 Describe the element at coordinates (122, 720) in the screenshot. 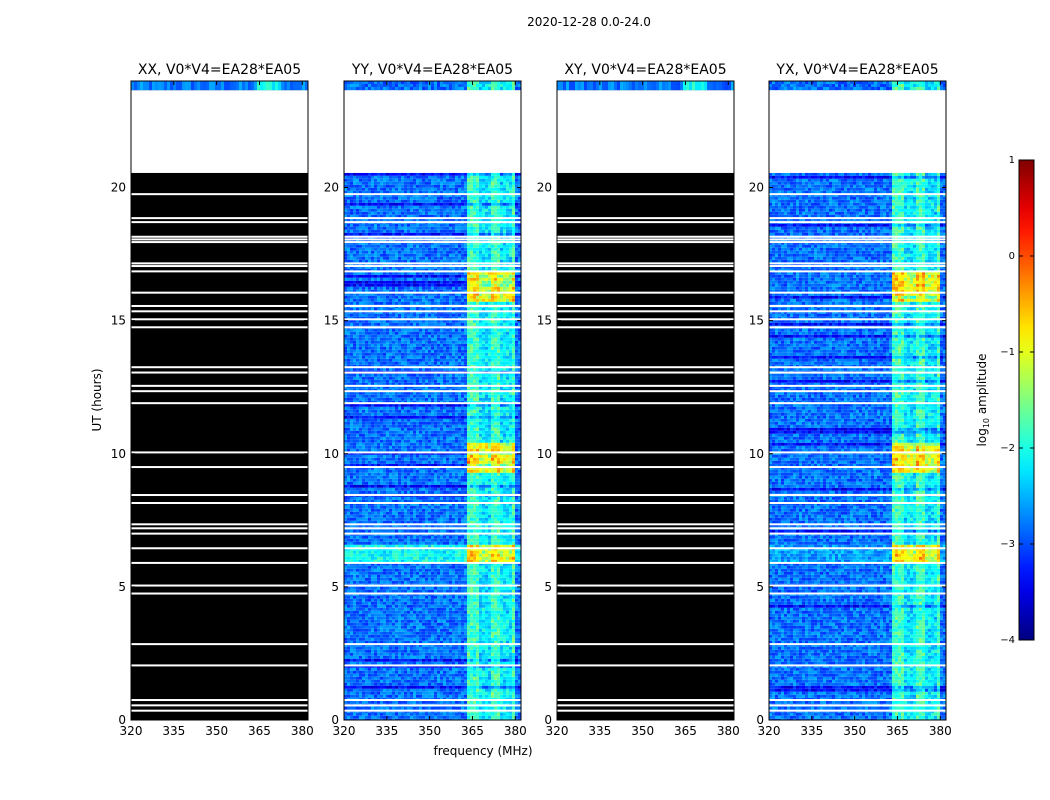

I see `y-tick-label: 0` at that location.